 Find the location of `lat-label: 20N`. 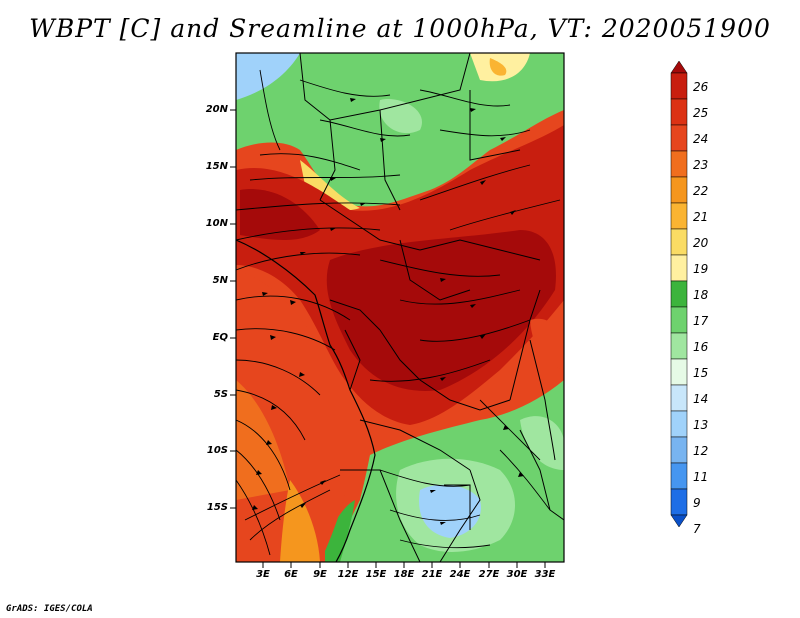

lat-label: 20N is located at coordinates (216, 109).